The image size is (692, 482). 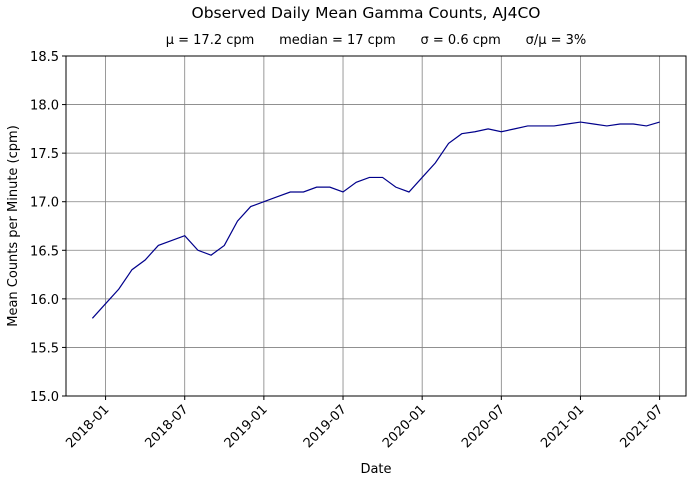 I want to click on x-tick-label: 2018-01, so click(x=87, y=426).